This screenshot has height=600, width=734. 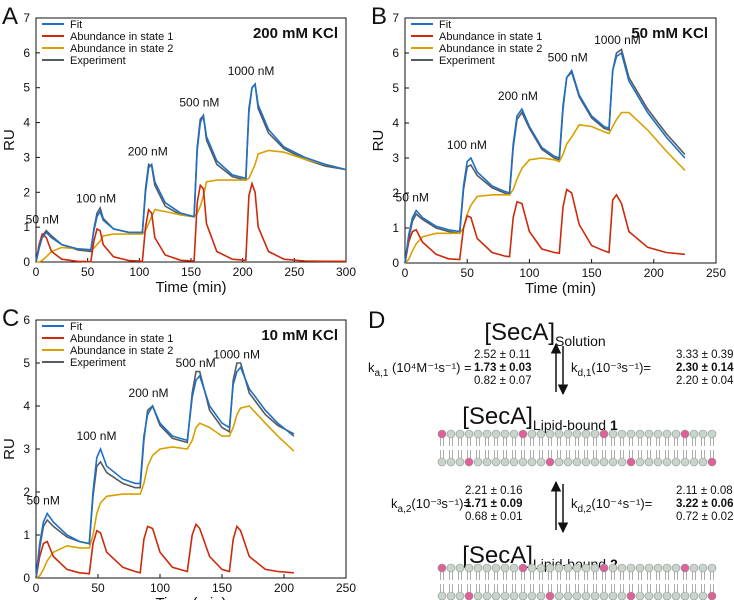 What do you see at coordinates (467, 145) in the screenshot?
I see `annotation: 100 nM` at bounding box center [467, 145].